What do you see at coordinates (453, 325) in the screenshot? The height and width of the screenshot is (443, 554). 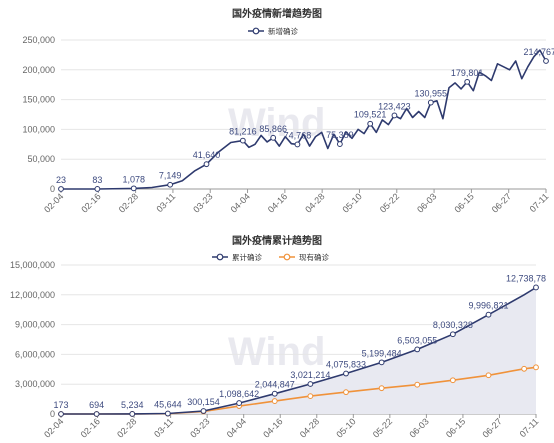 I see `data-label: 8,030,328` at bounding box center [453, 325].